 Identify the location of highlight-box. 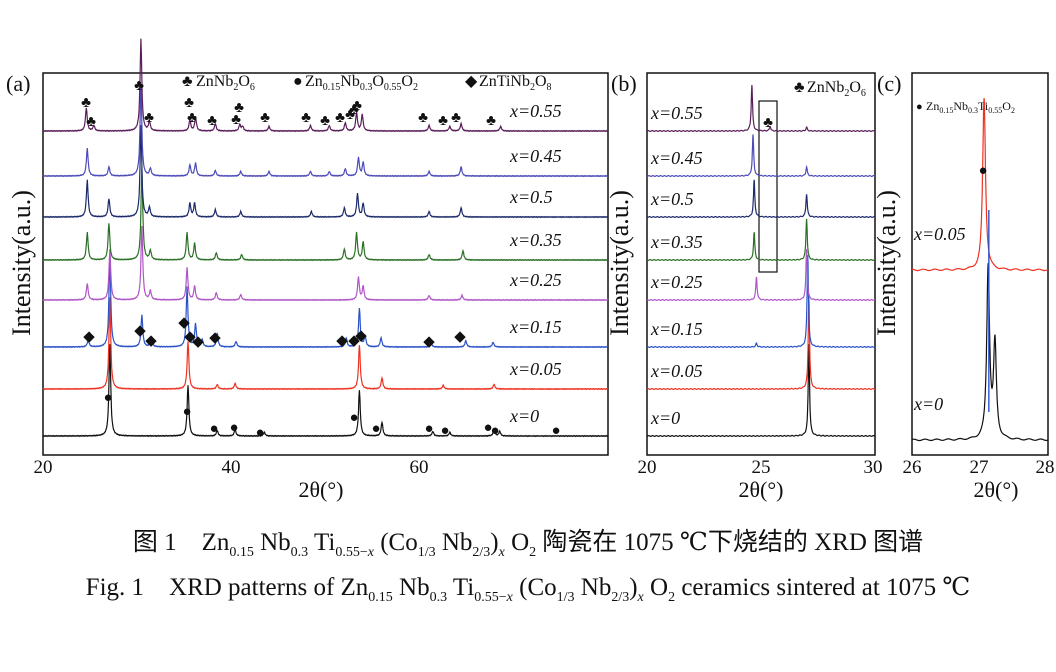
(768, 186).